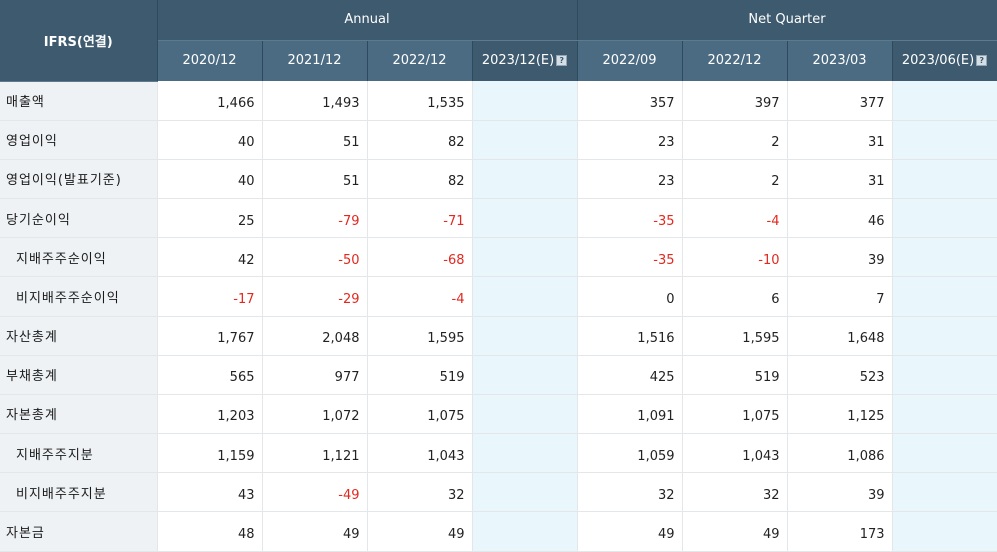 This screenshot has height=552, width=997. I want to click on period-label: 2021/12, so click(314, 61).